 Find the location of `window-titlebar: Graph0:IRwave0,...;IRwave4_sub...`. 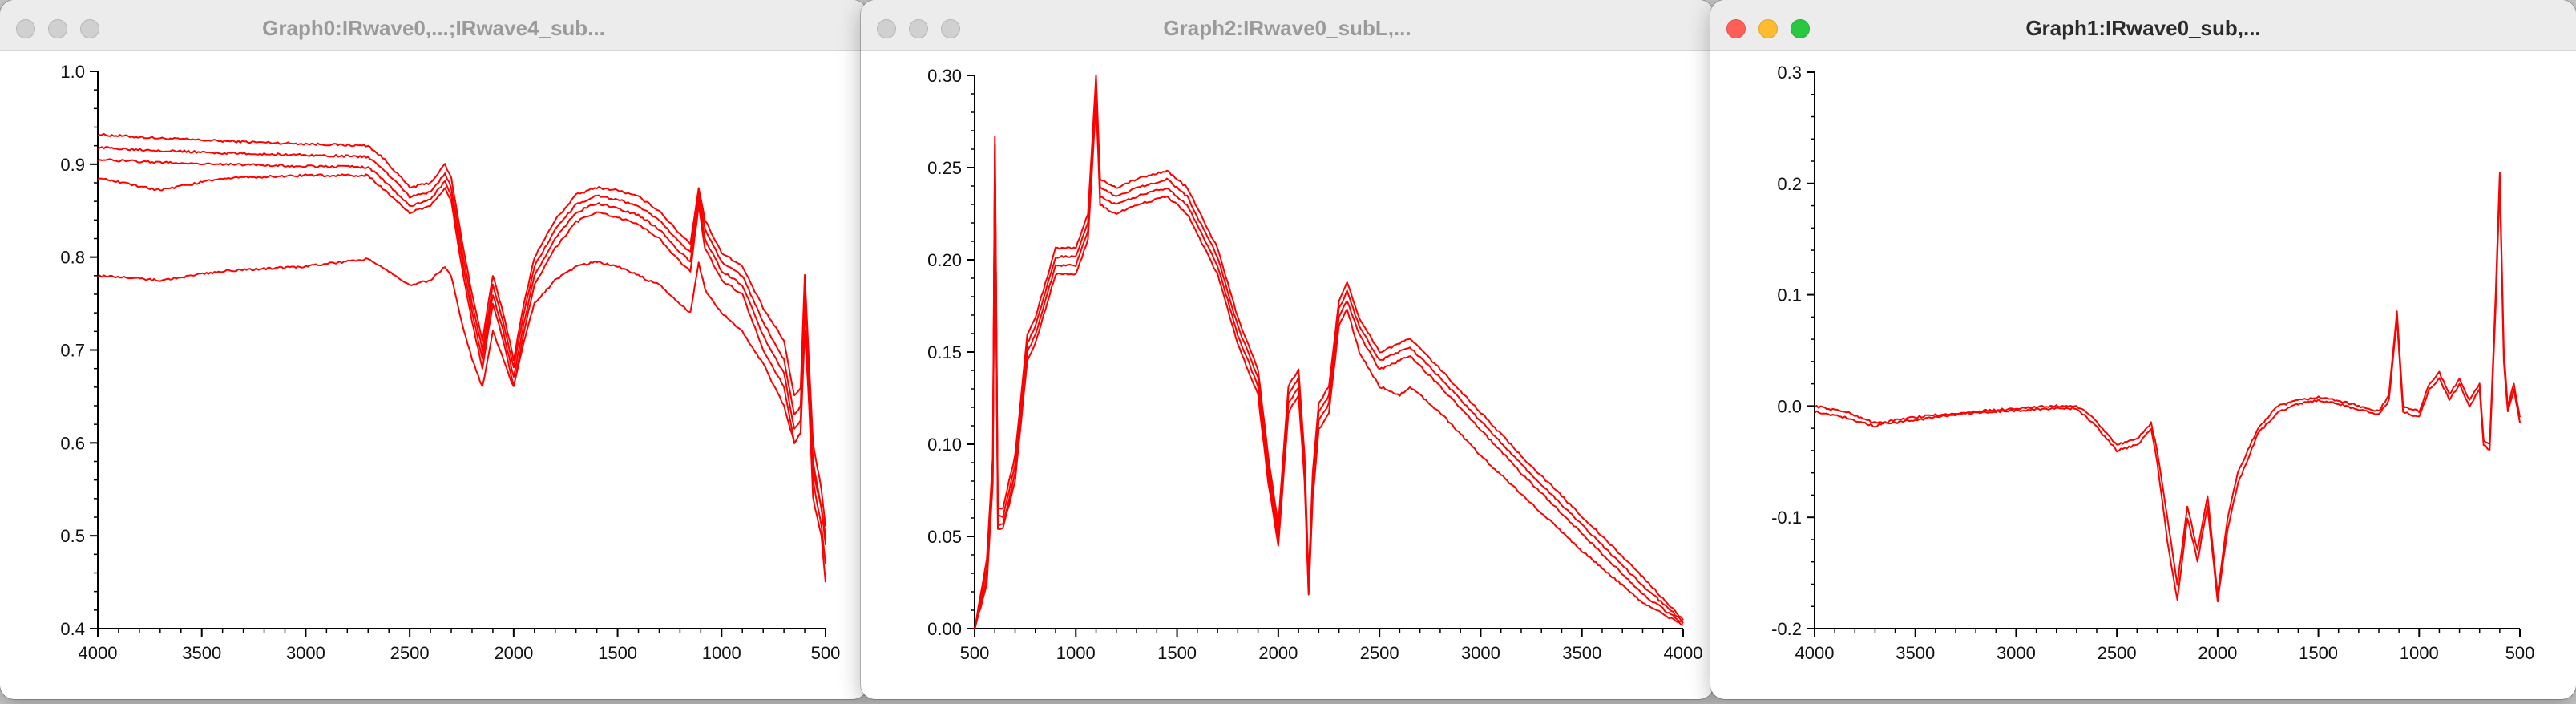

window-titlebar: Graph0:IRwave0,...;IRwave4_sub... is located at coordinates (433, 25).